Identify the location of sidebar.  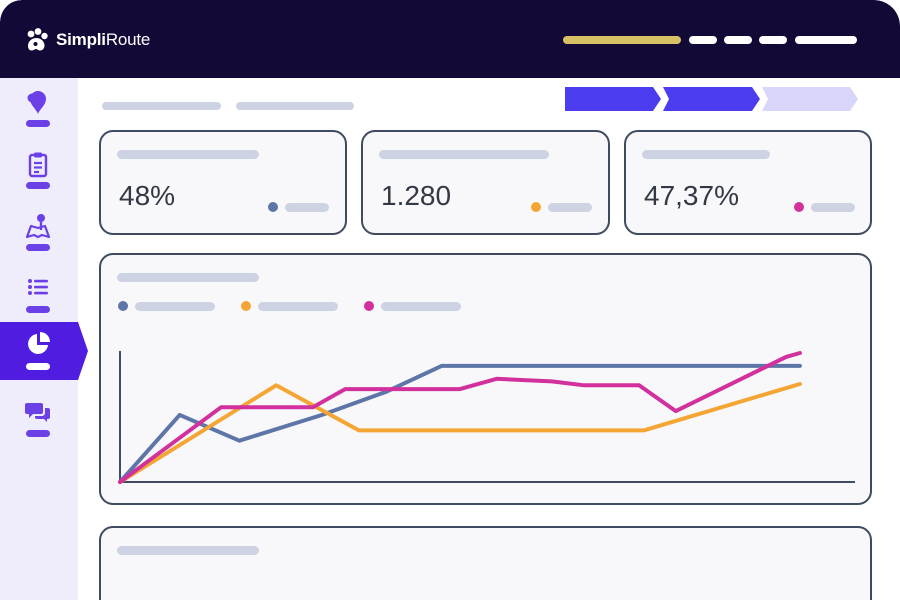
(44, 339).